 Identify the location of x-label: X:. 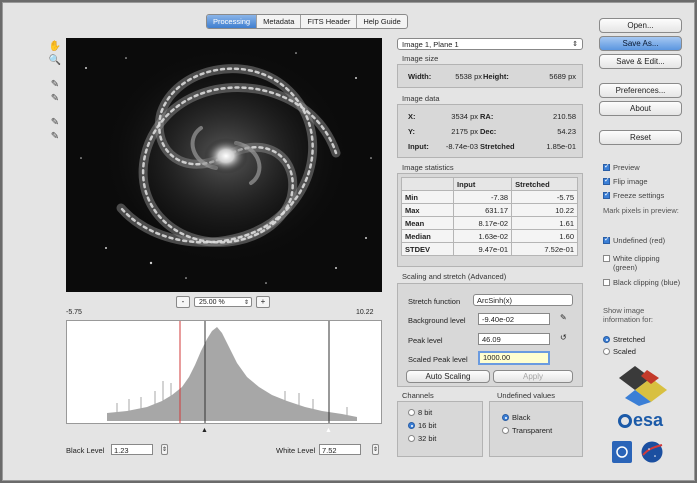
(412, 116).